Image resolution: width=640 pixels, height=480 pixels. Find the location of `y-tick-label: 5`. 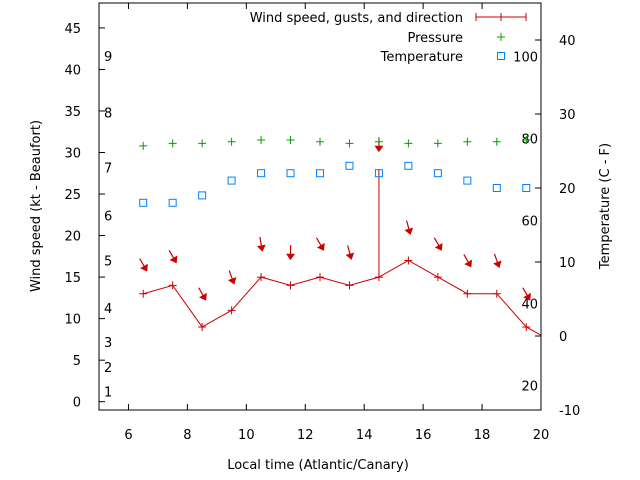

y-tick-label: 5 is located at coordinates (77, 361).